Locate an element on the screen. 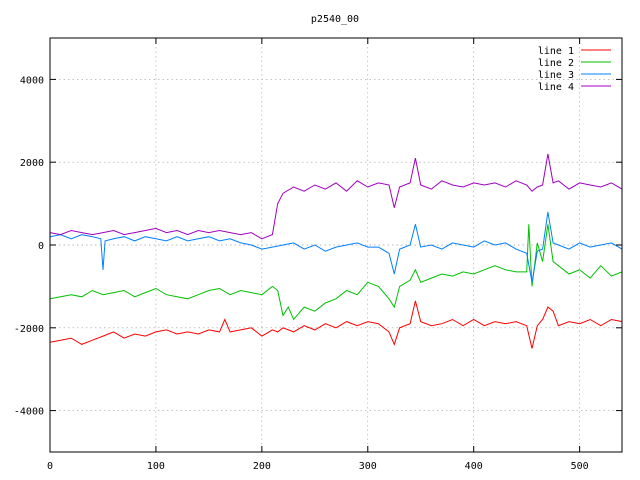  legend-label-3: line 3 is located at coordinates (556, 75).